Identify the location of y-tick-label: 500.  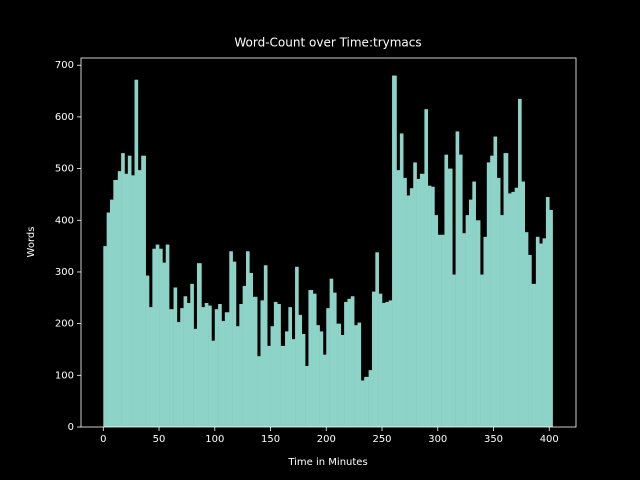
(64, 169).